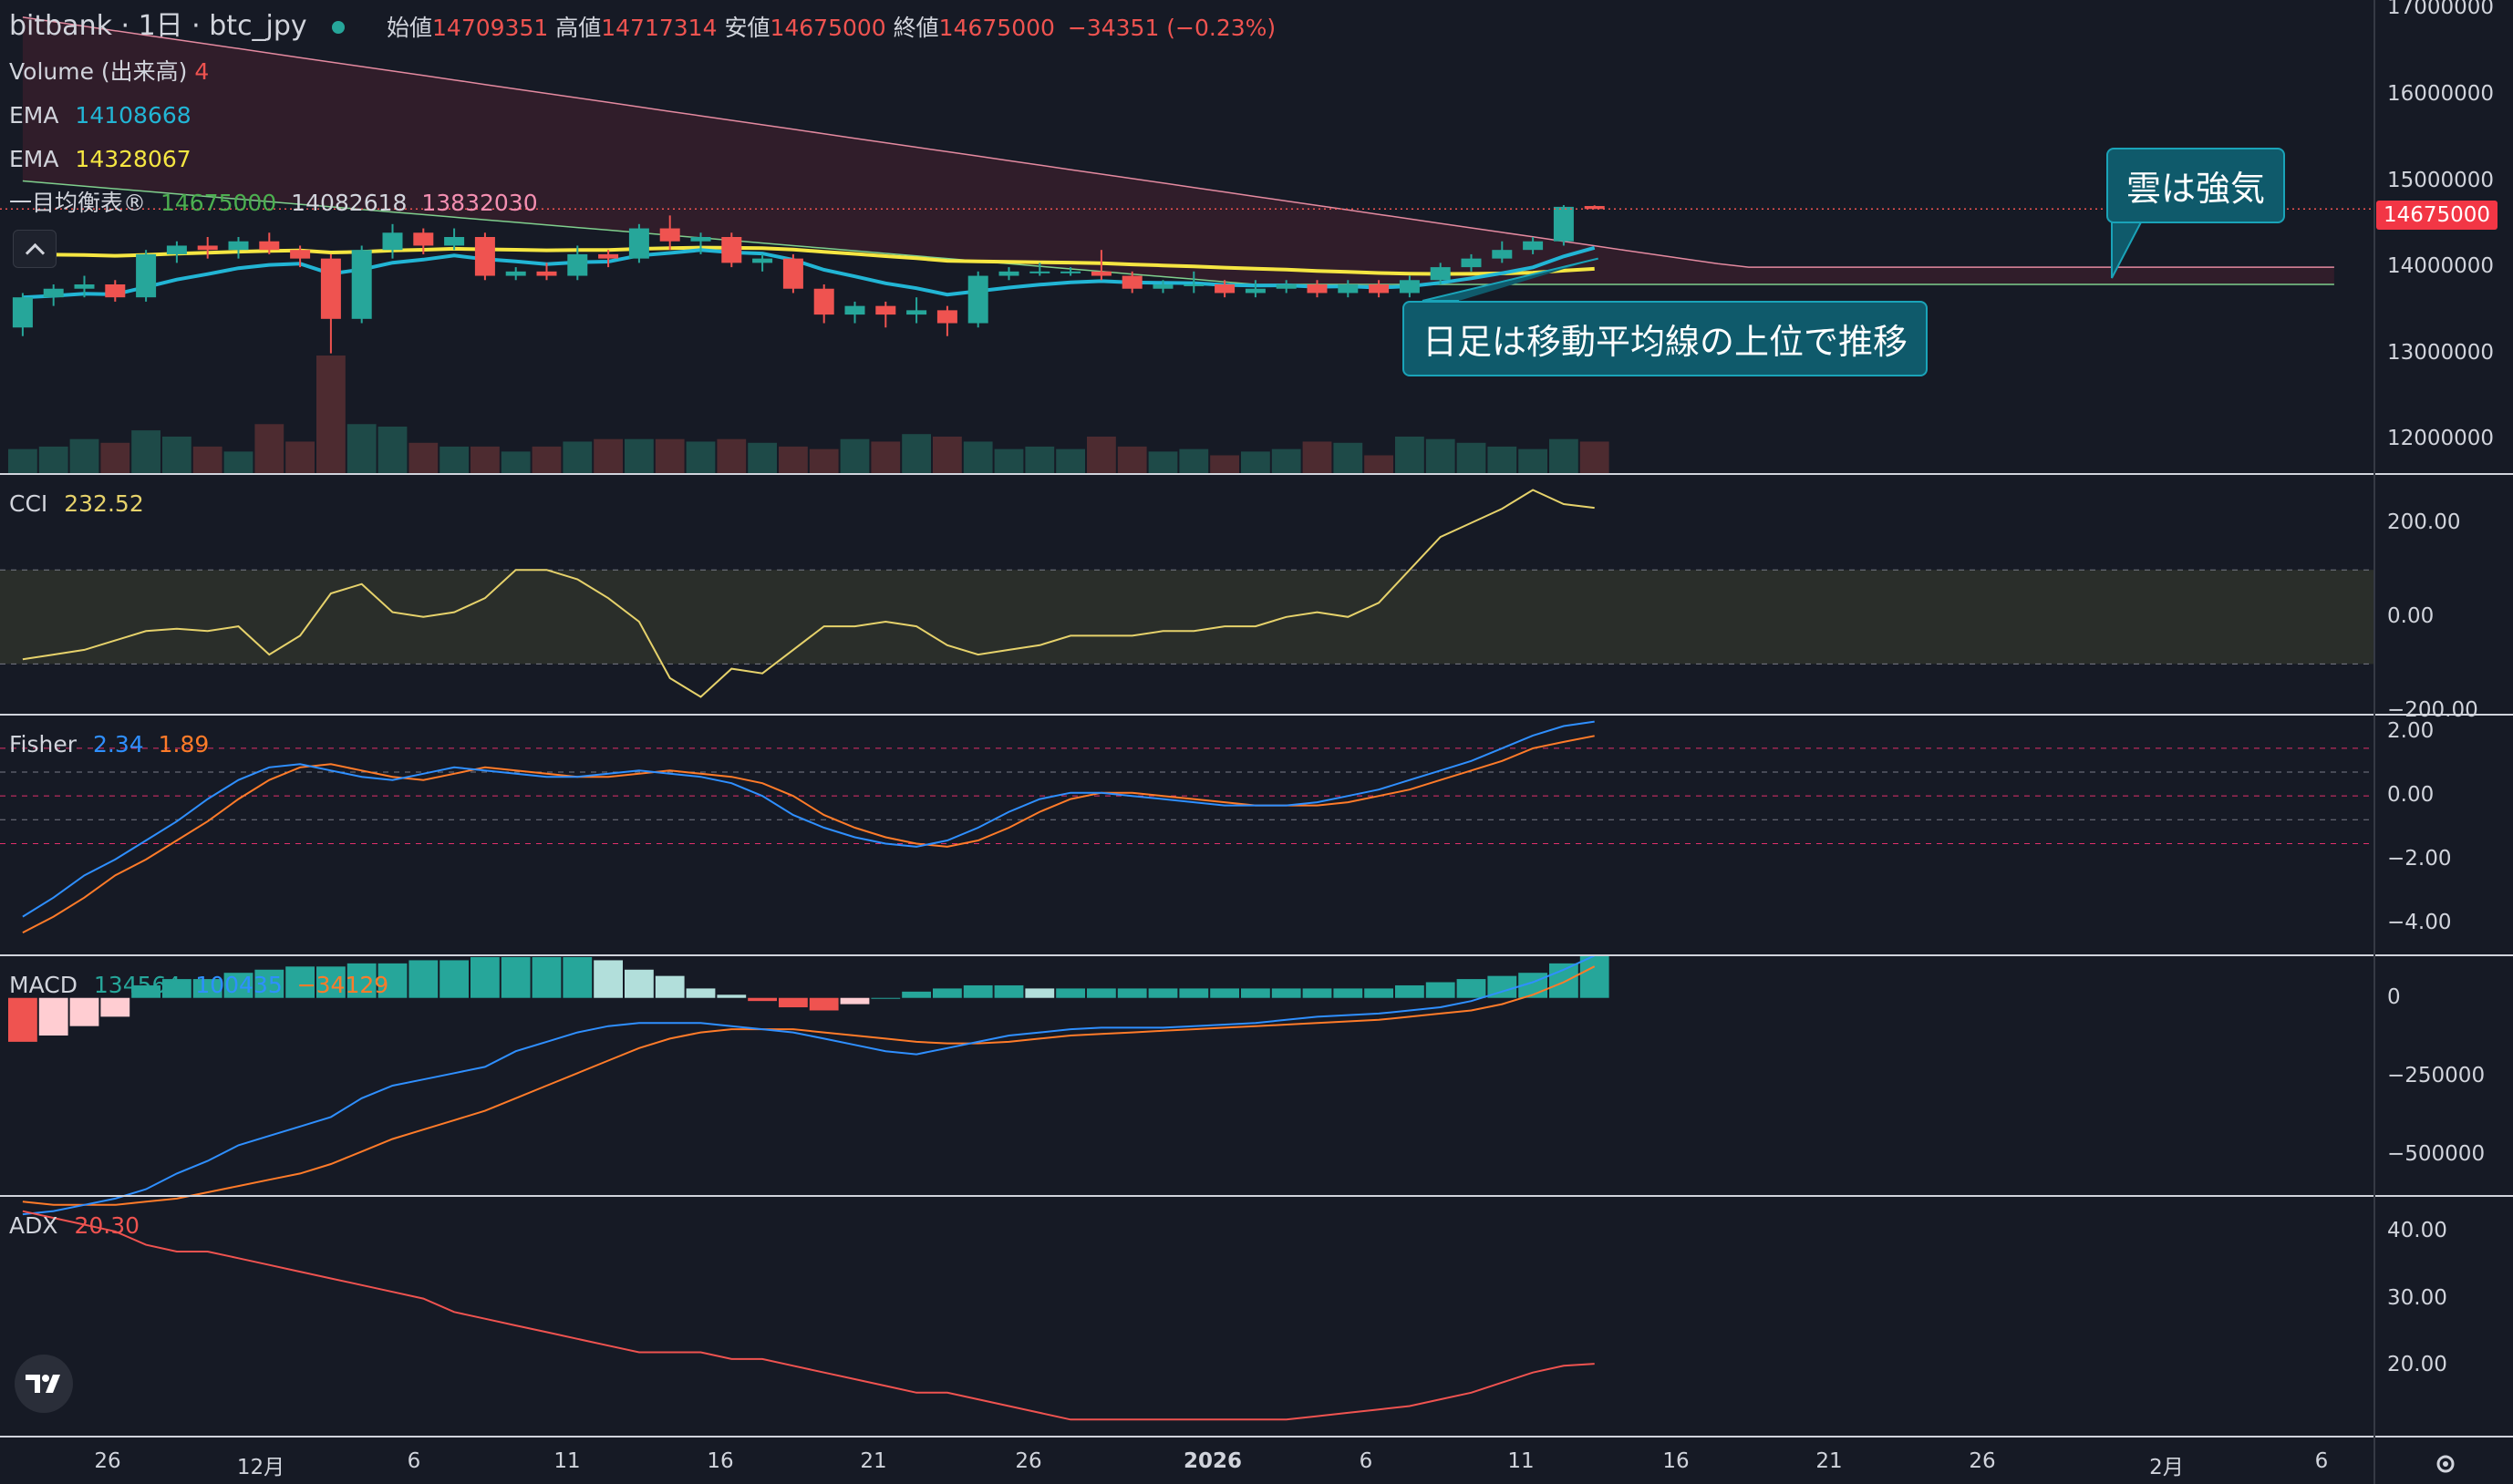  I want to click on time-tick-label: 21, so click(1829, 1461).